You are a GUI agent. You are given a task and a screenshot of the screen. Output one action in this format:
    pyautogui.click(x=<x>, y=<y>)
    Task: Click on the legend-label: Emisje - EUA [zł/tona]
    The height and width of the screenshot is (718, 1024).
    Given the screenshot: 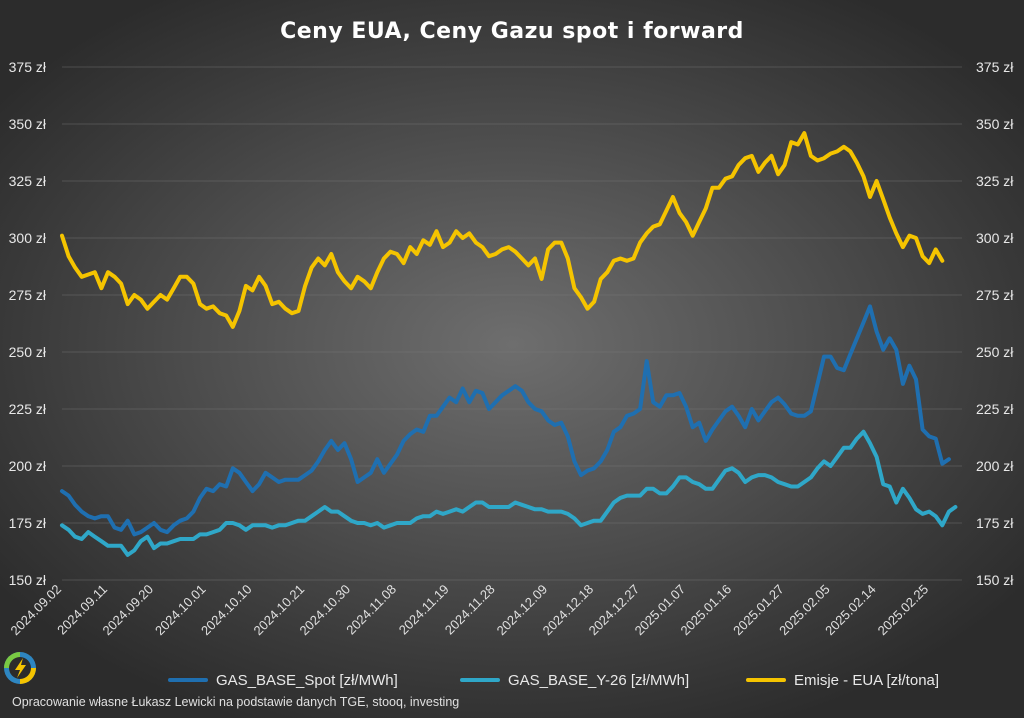 What is the action you would take?
    pyautogui.click(x=866, y=680)
    